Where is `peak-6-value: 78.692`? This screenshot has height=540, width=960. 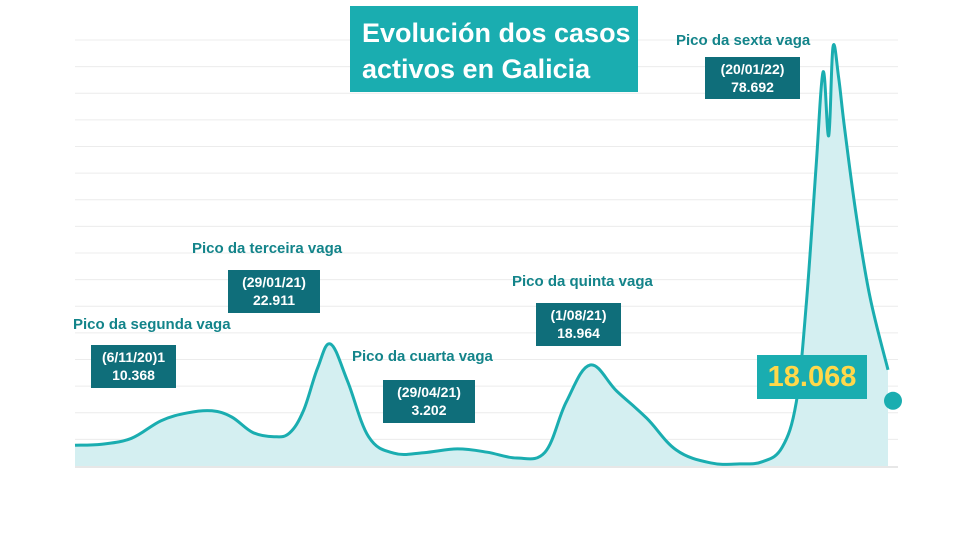 peak-6-value: 78.692 is located at coordinates (752, 87).